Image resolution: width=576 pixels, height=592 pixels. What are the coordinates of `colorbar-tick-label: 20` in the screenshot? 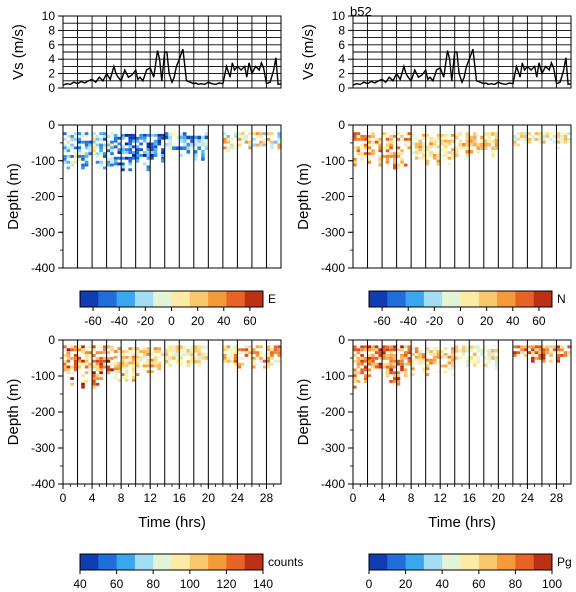 It's located at (487, 321).